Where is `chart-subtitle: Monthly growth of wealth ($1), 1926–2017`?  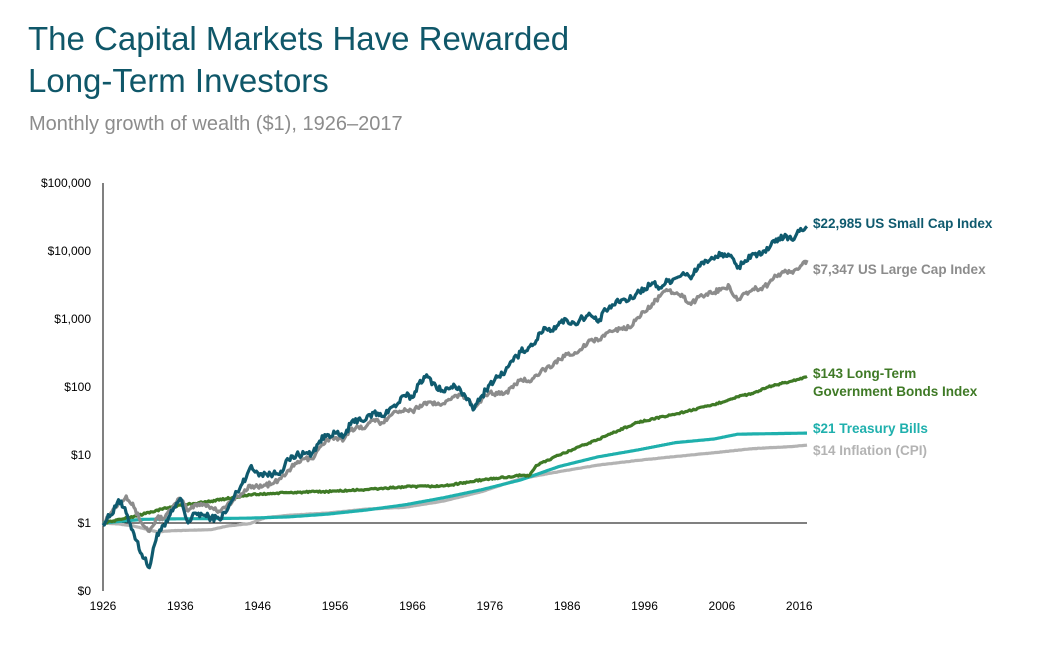
chart-subtitle: Monthly growth of wealth ($1), 1926–2017 is located at coordinates (216, 124).